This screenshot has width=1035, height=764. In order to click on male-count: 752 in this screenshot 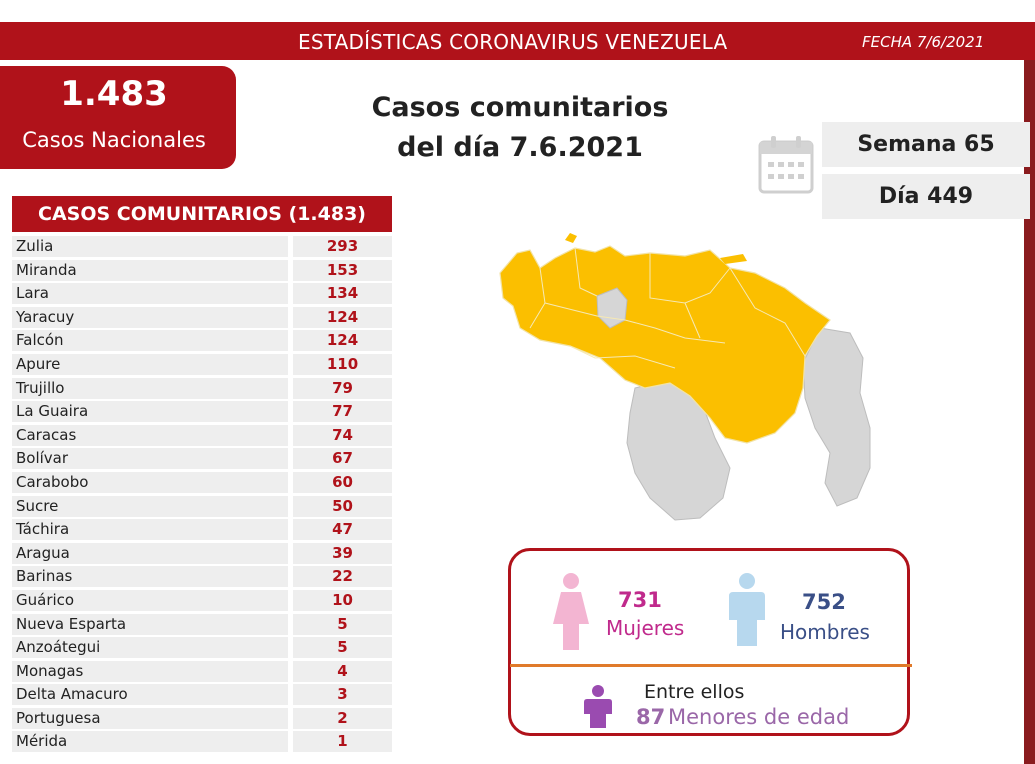, I will do `click(824, 602)`.